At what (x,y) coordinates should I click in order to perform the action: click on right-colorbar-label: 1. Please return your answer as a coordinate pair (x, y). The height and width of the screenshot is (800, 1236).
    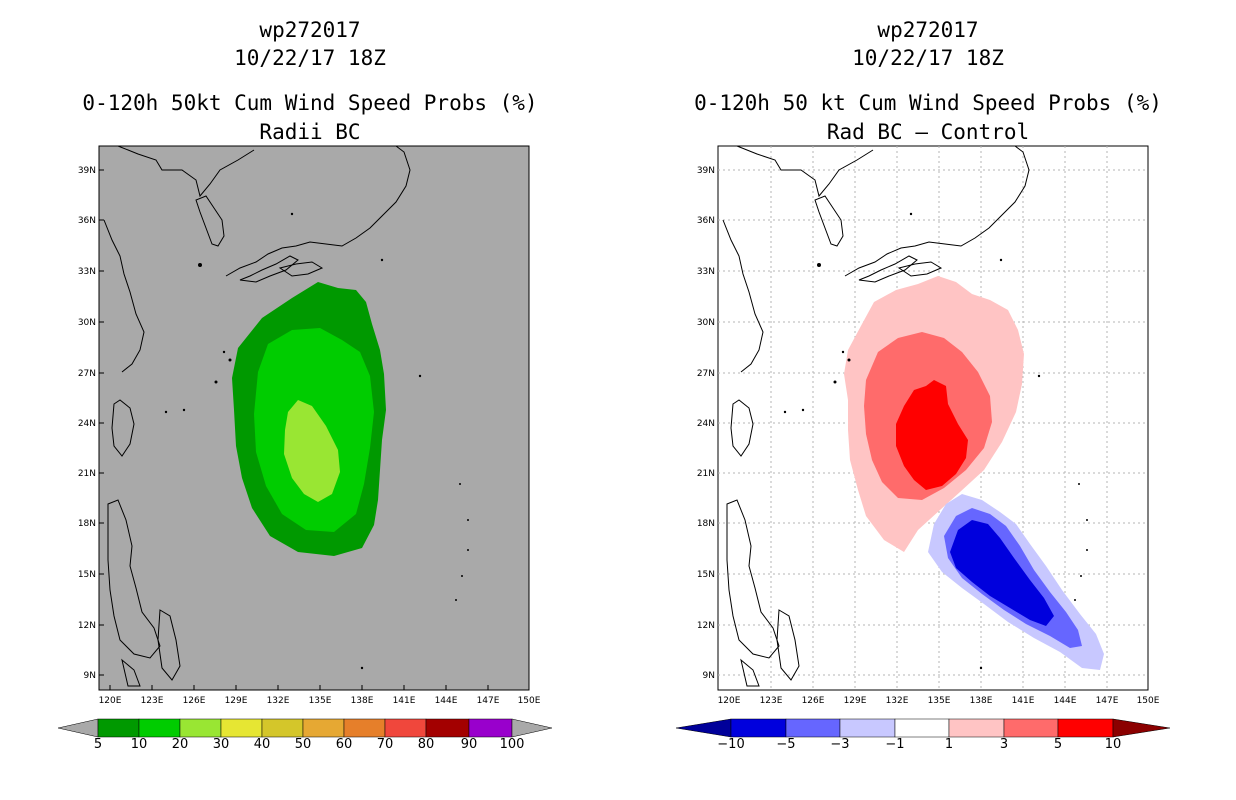
    Looking at the image, I should click on (949, 744).